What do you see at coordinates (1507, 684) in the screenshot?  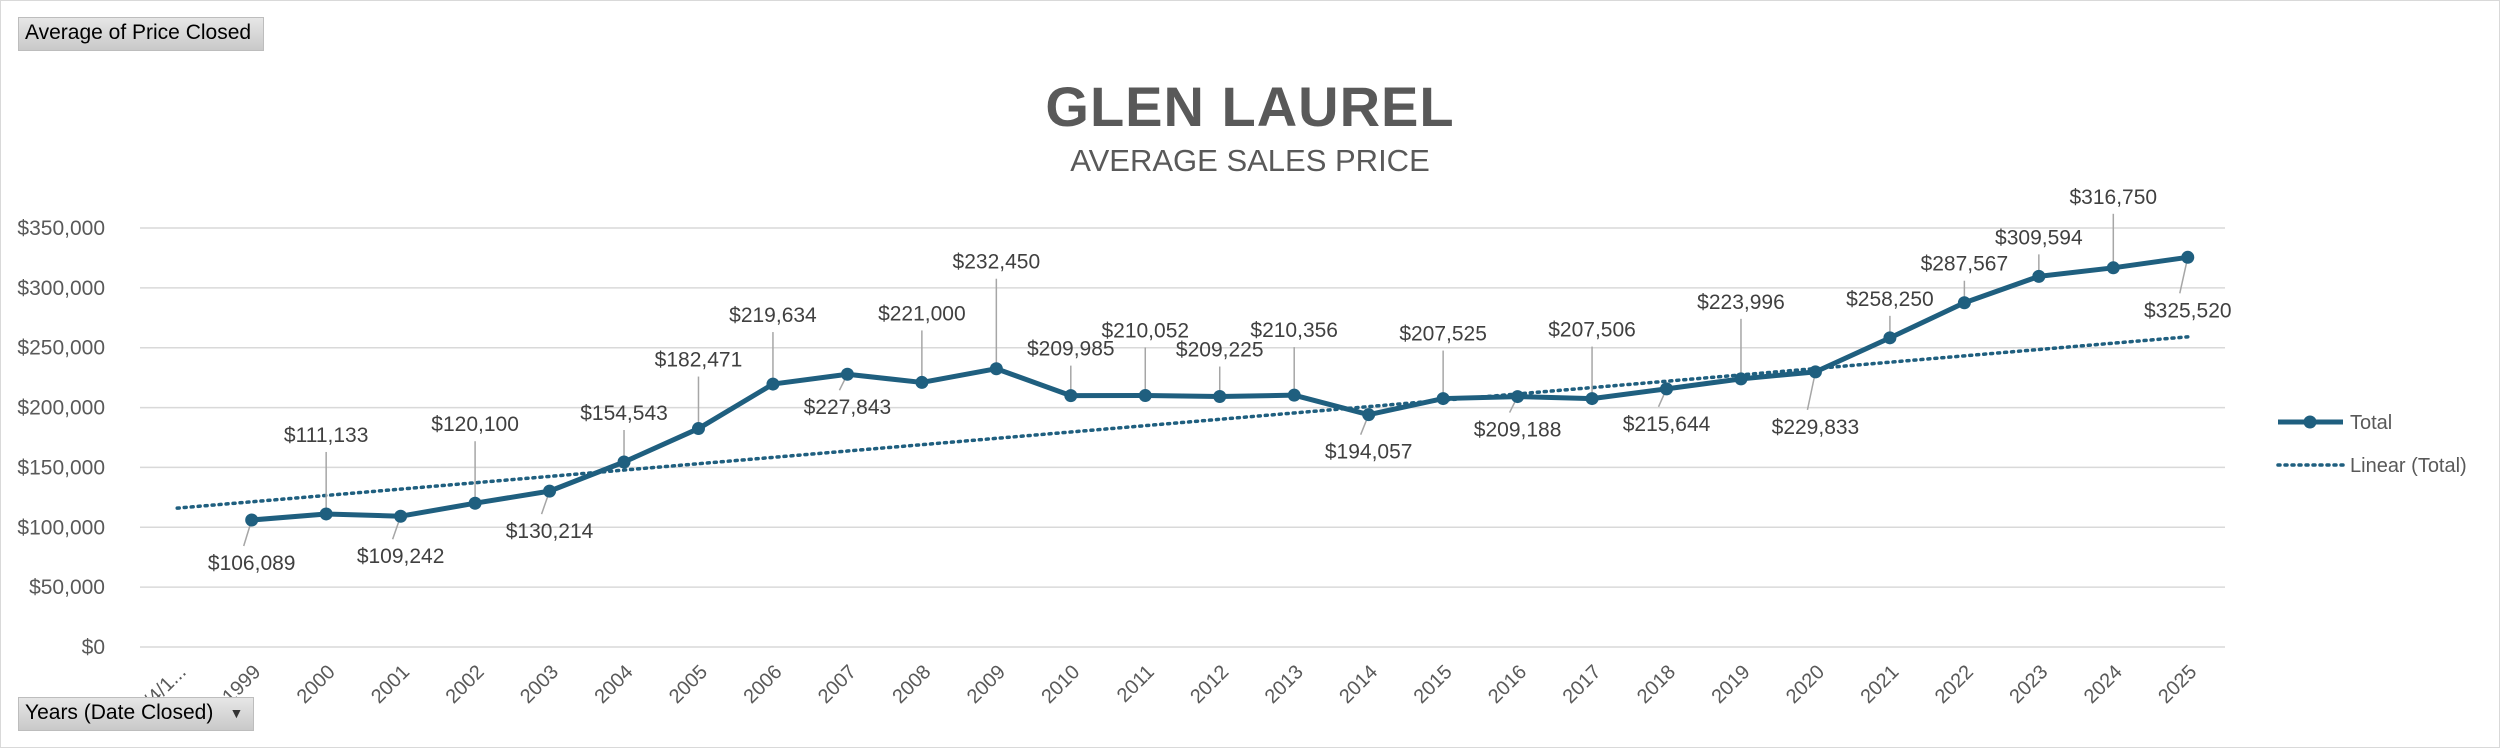 I see `x-tick-label: 2016` at bounding box center [1507, 684].